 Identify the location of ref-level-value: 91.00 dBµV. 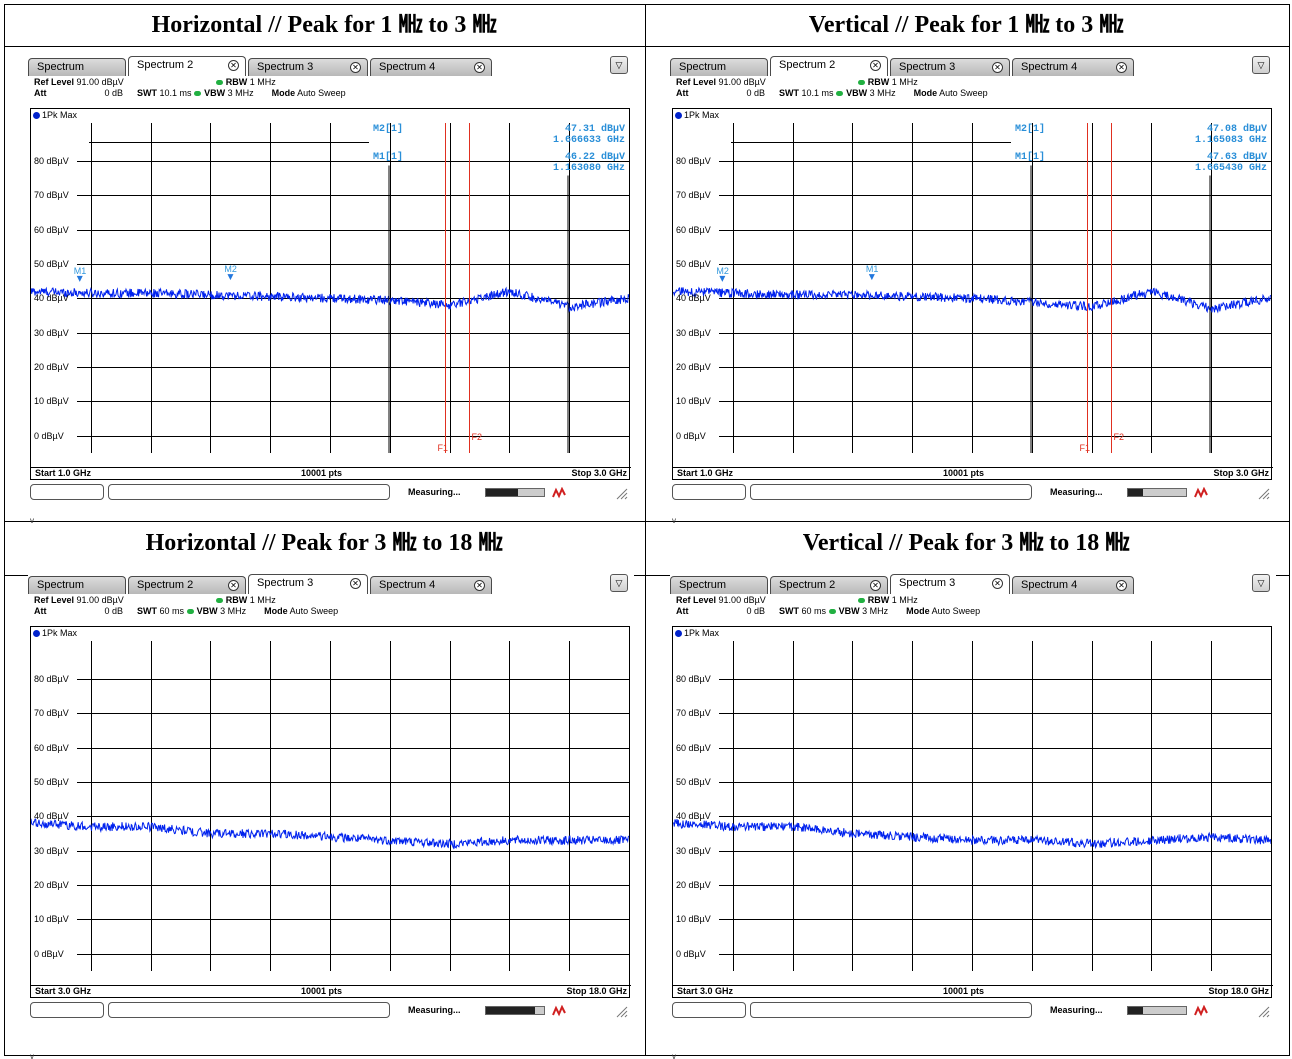
(100, 82).